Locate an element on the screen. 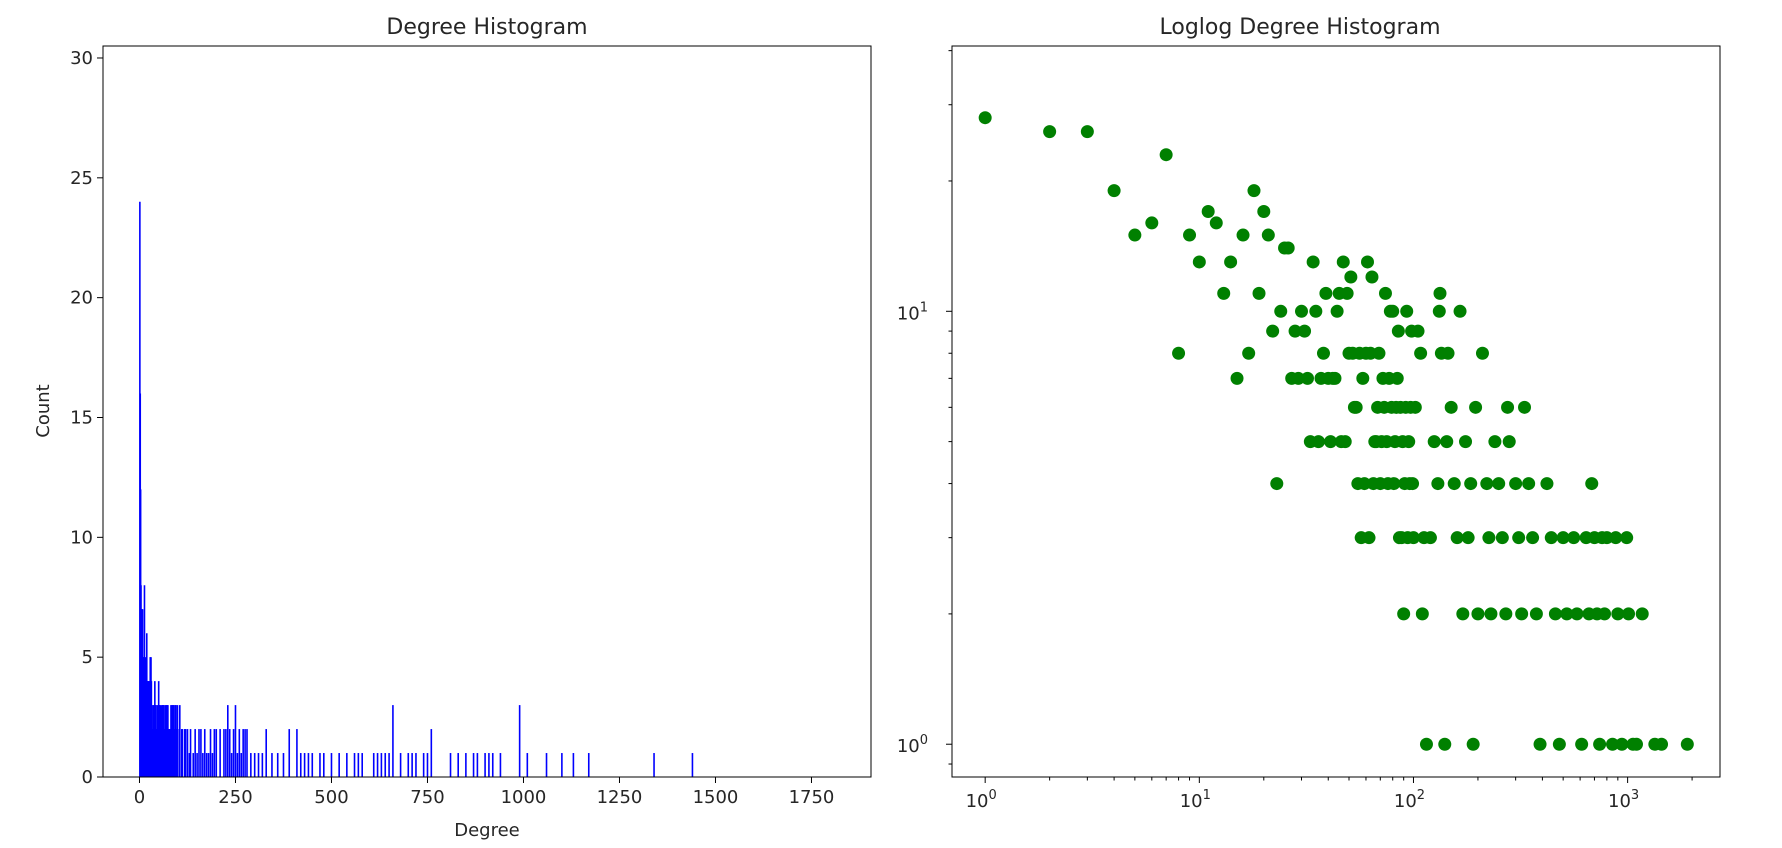 Image resolution: width=1782 pixels, height=848 pixels. y-tick-label: 20 is located at coordinates (81, 298).